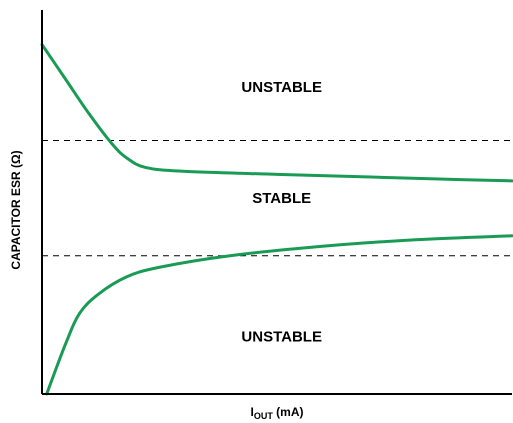 Image resolution: width=513 pixels, height=423 pixels. What do you see at coordinates (288, 412) in the screenshot?
I see `x-axis-label-unit: (mA)` at bounding box center [288, 412].